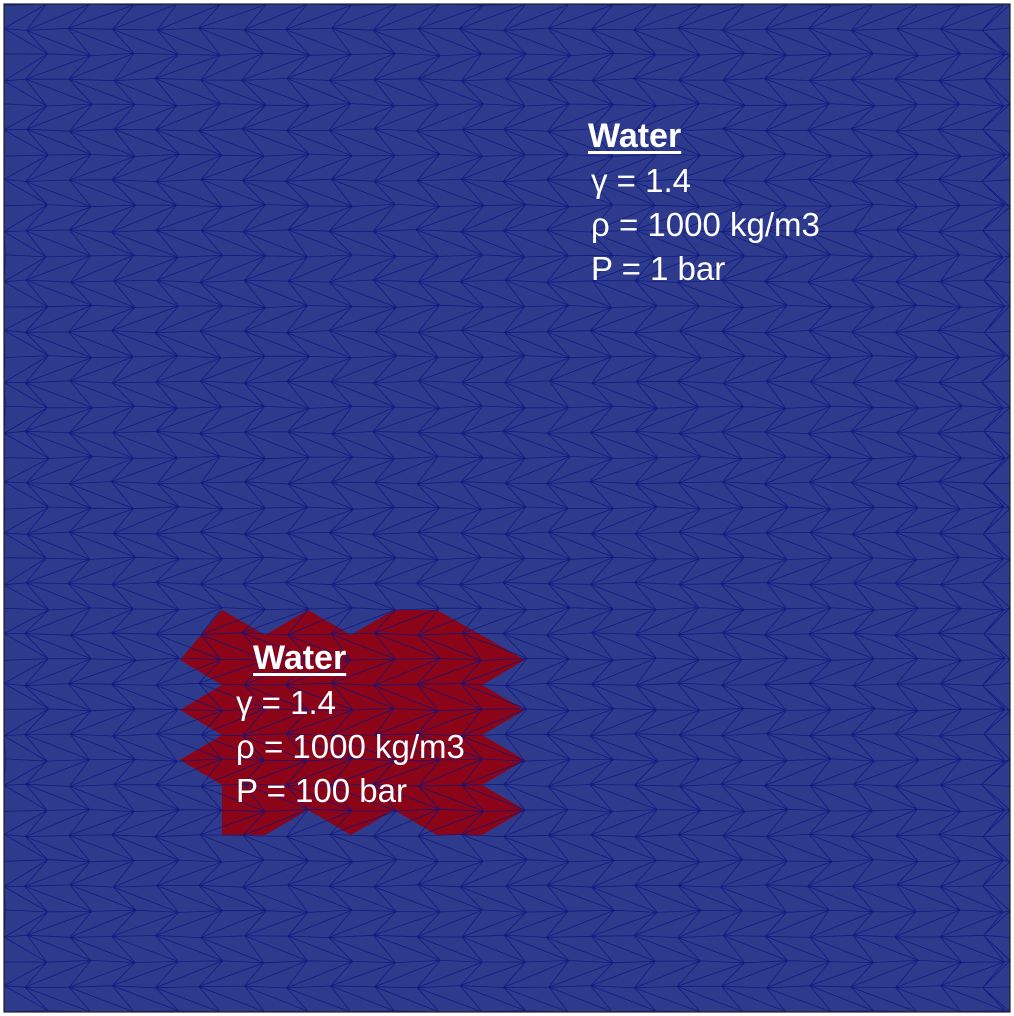 This screenshot has width=1014, height=1016. Describe the element at coordinates (658, 268) in the screenshot. I see `ambient-pressure: P = 1 bar` at that location.